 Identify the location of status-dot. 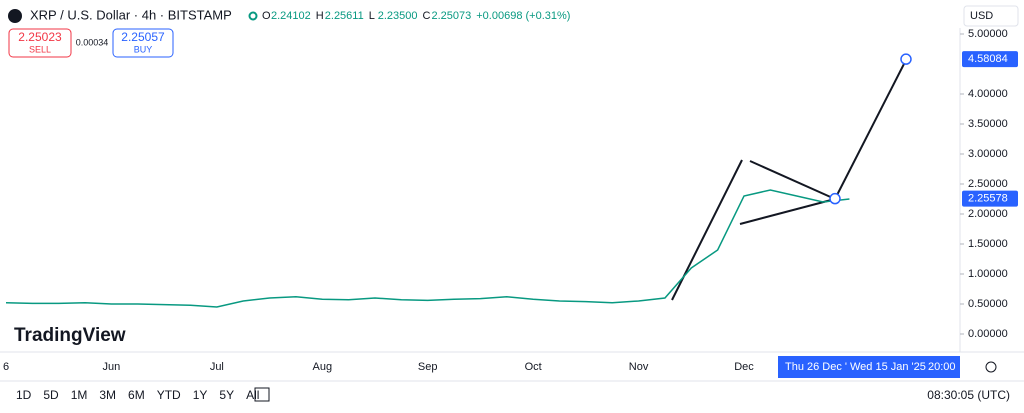
(253, 16).